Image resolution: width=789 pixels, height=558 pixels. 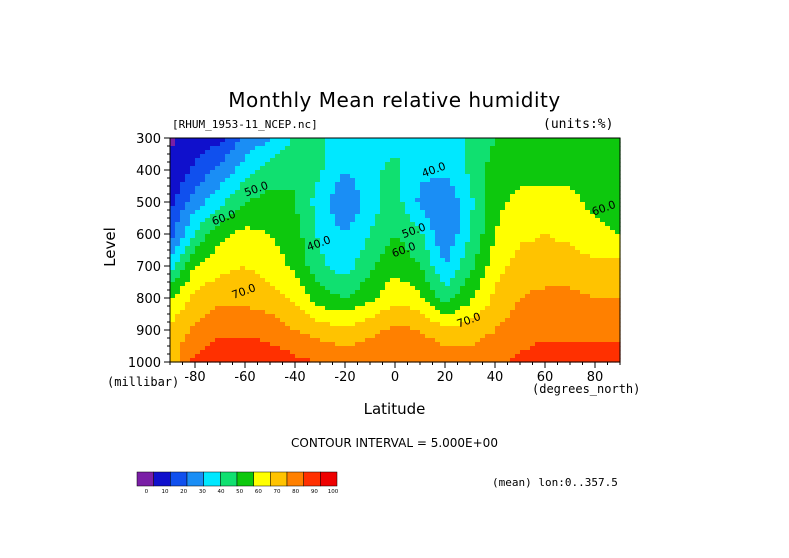 I want to click on chart-title: Monthly Mean relative humidity, so click(x=394, y=100).